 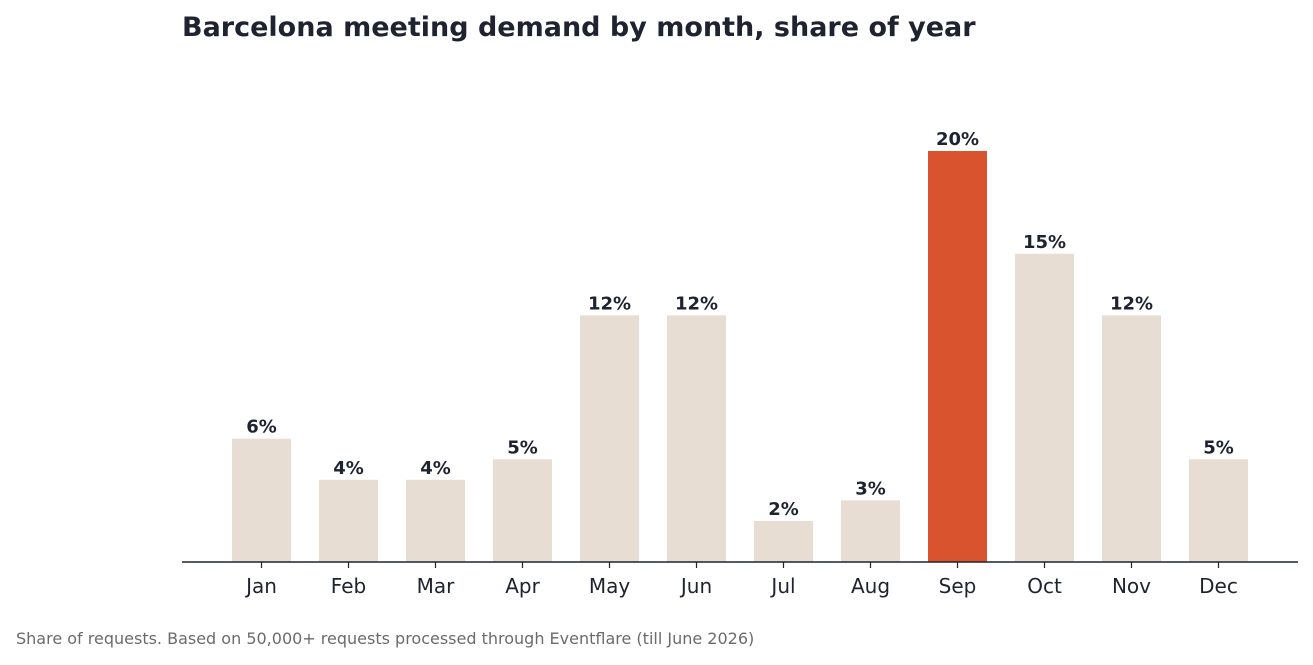 What do you see at coordinates (609, 303) in the screenshot?
I see `value-label-may: 12%` at bounding box center [609, 303].